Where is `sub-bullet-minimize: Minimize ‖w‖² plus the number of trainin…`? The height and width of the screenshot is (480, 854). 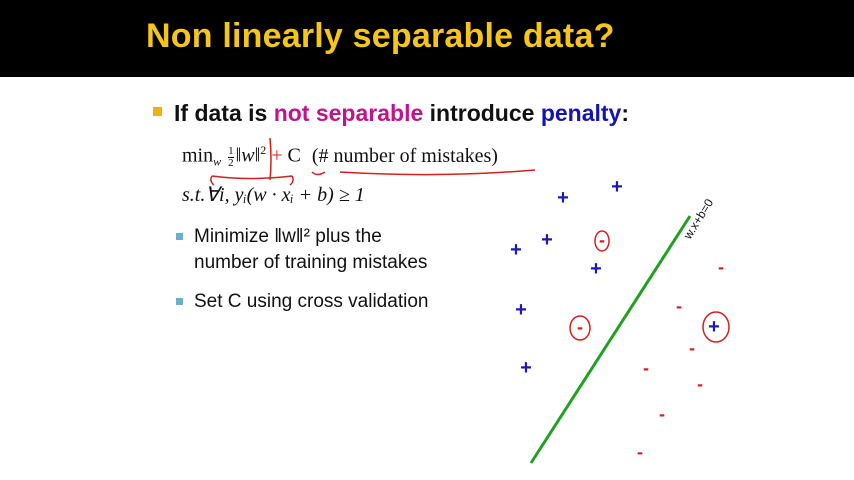
sub-bullet-minimize: Minimize ‖w‖² plus the number of trainin… is located at coordinates (301, 250).